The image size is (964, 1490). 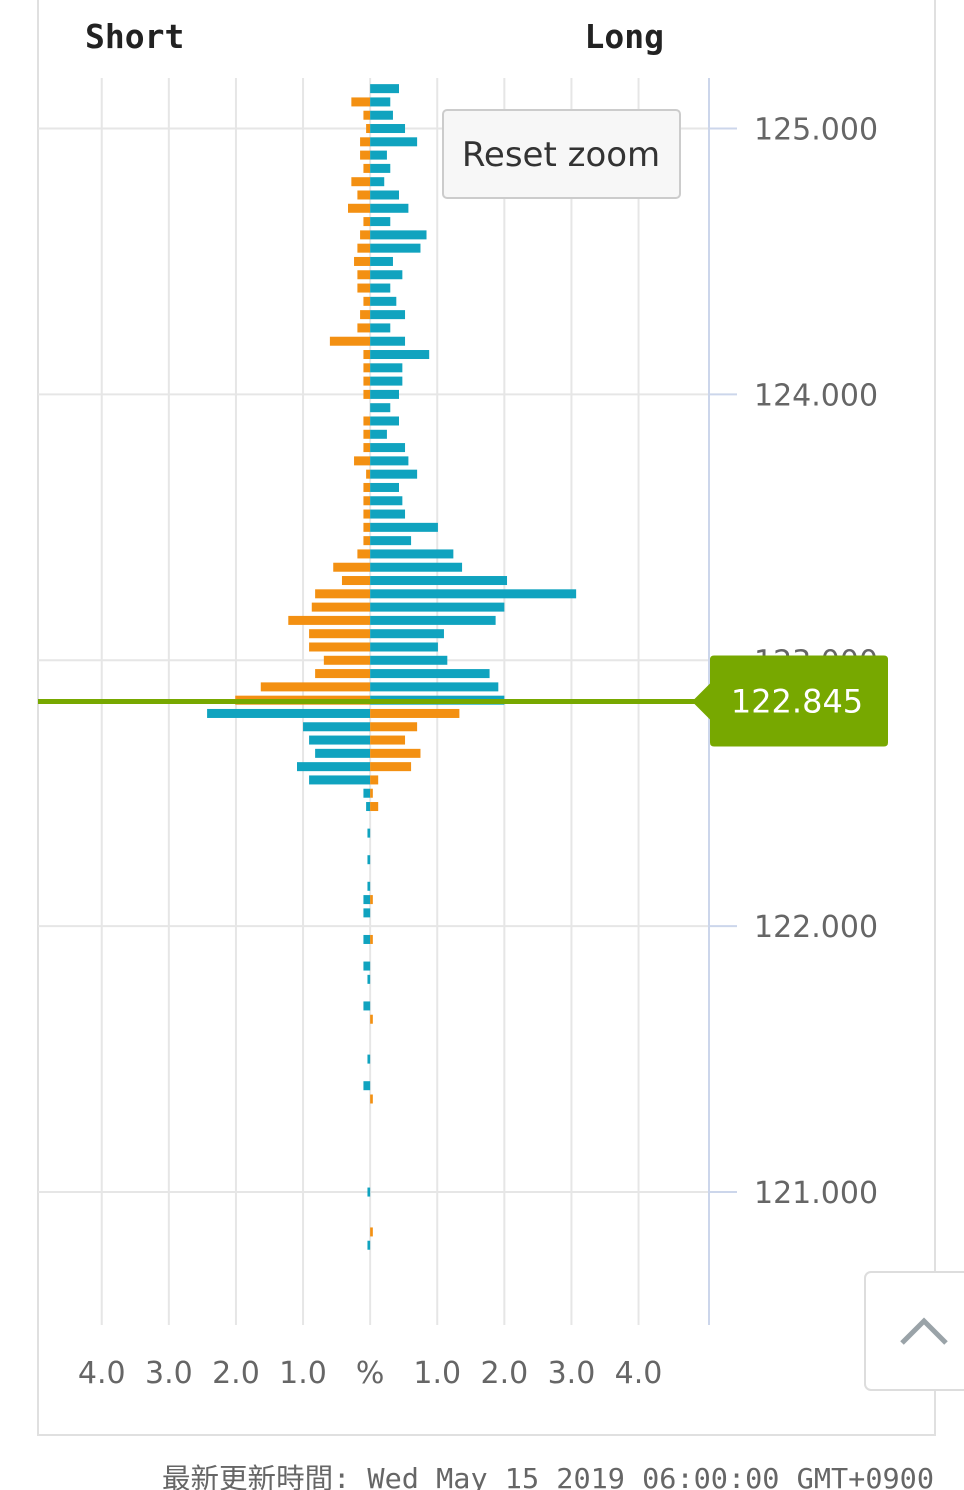 I want to click on current-price-badge, so click(x=790, y=701).